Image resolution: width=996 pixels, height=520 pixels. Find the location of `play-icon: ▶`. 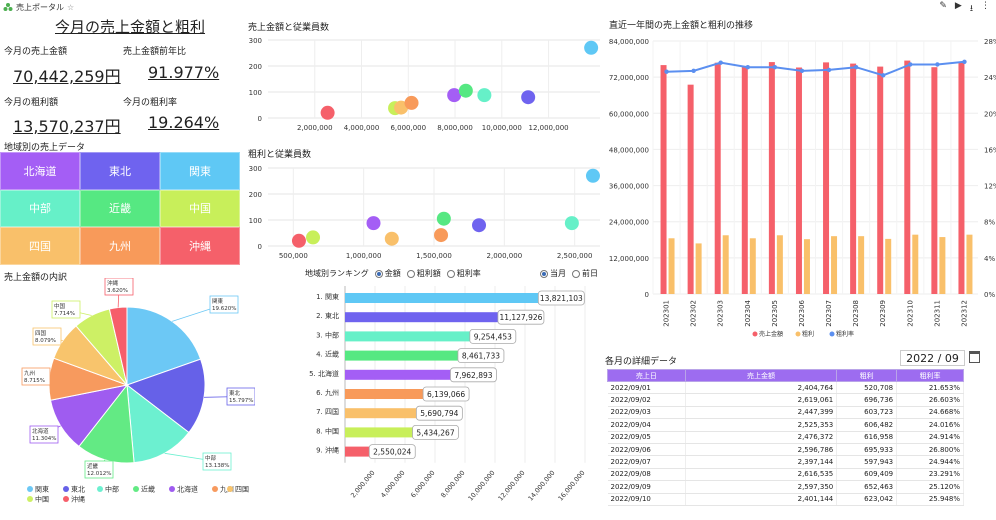

play-icon: ▶ is located at coordinates (958, 6).